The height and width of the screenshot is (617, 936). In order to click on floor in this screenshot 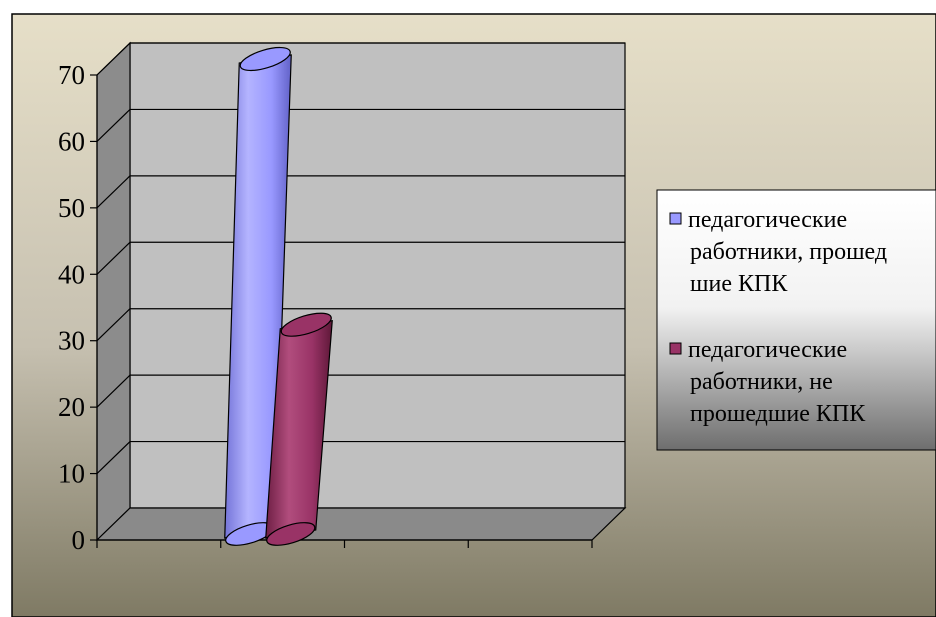, I will do `click(361, 524)`.